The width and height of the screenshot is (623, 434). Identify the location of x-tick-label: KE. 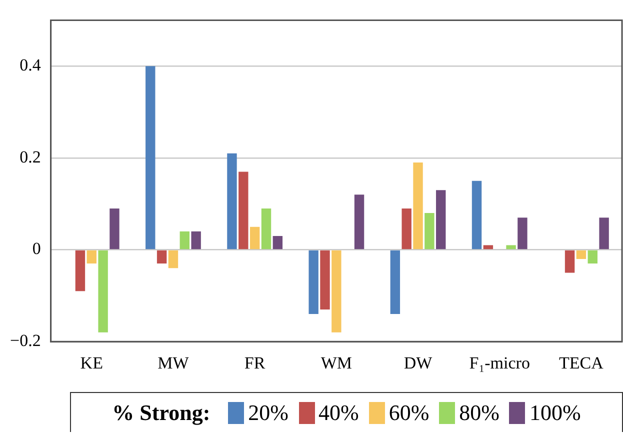
(91, 362).